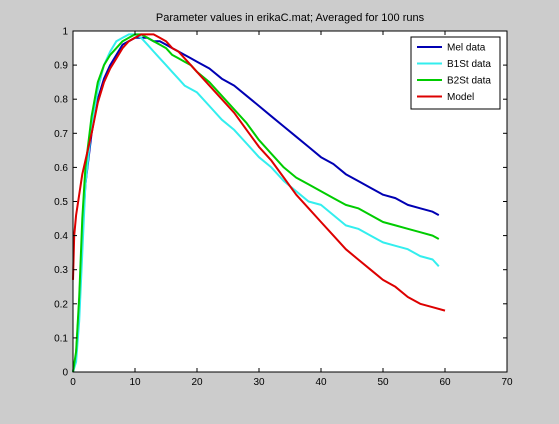 This screenshot has width=559, height=424. Describe the element at coordinates (61, 270) in the screenshot. I see `y-tick-label: 0.3` at that location.